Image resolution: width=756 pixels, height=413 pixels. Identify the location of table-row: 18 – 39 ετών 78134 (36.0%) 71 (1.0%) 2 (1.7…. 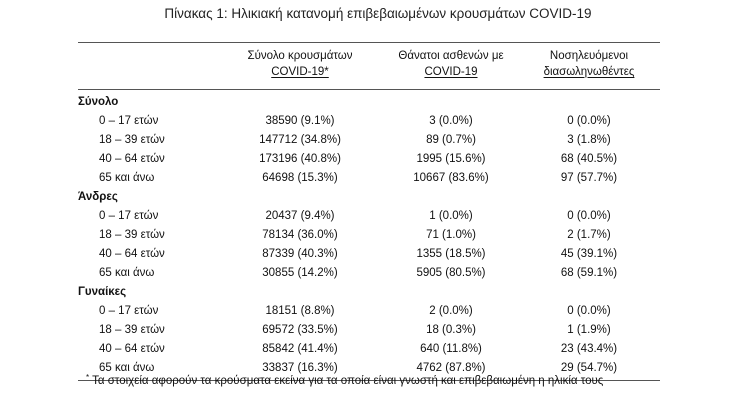
(369, 235).